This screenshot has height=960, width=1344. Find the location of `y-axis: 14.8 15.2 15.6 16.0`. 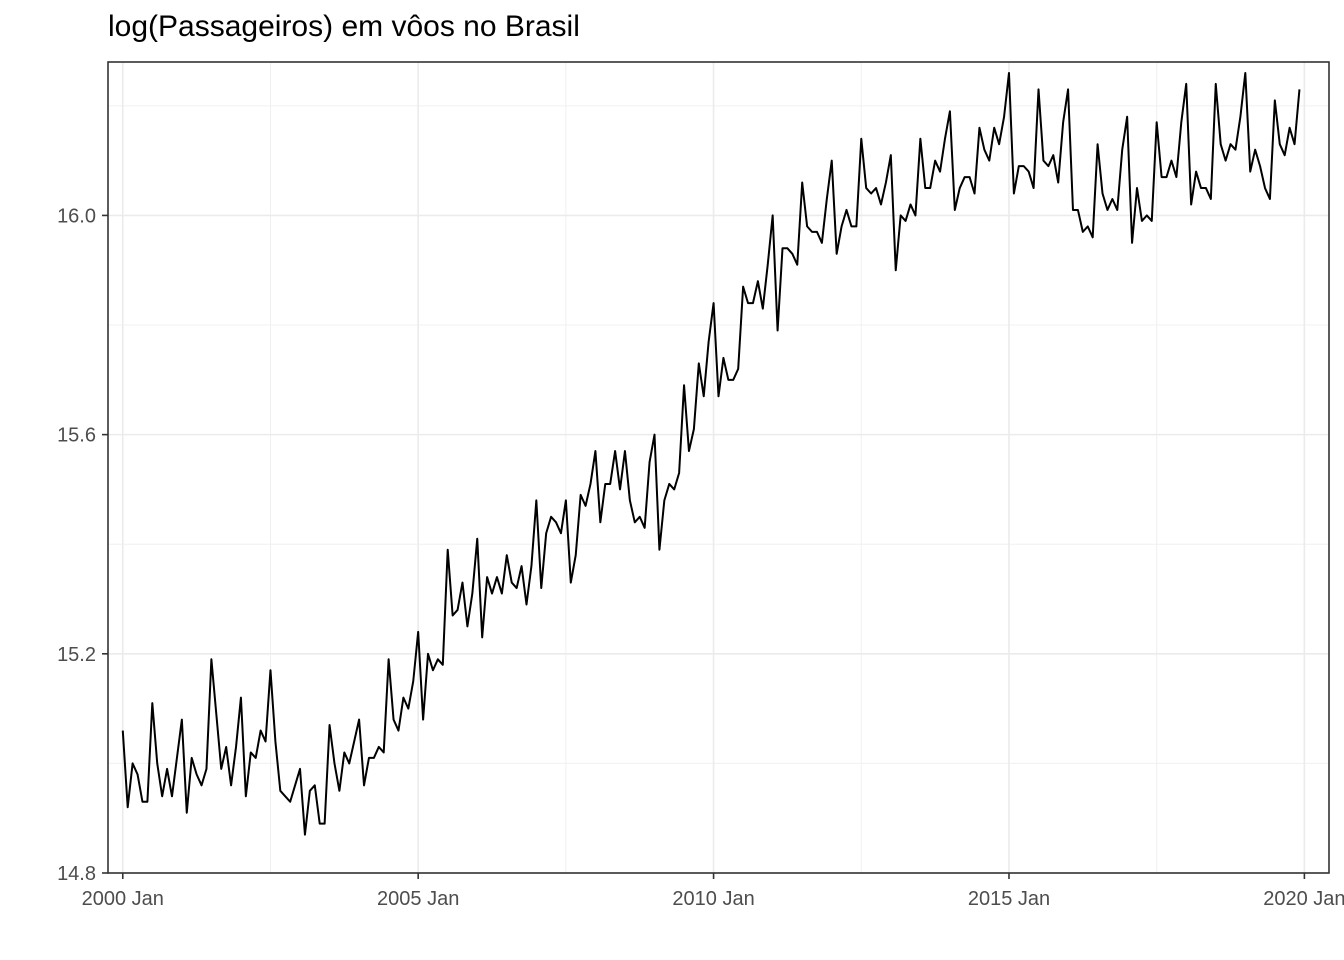

y-axis: 14.8 15.2 15.6 16.0 is located at coordinates (82, 545).